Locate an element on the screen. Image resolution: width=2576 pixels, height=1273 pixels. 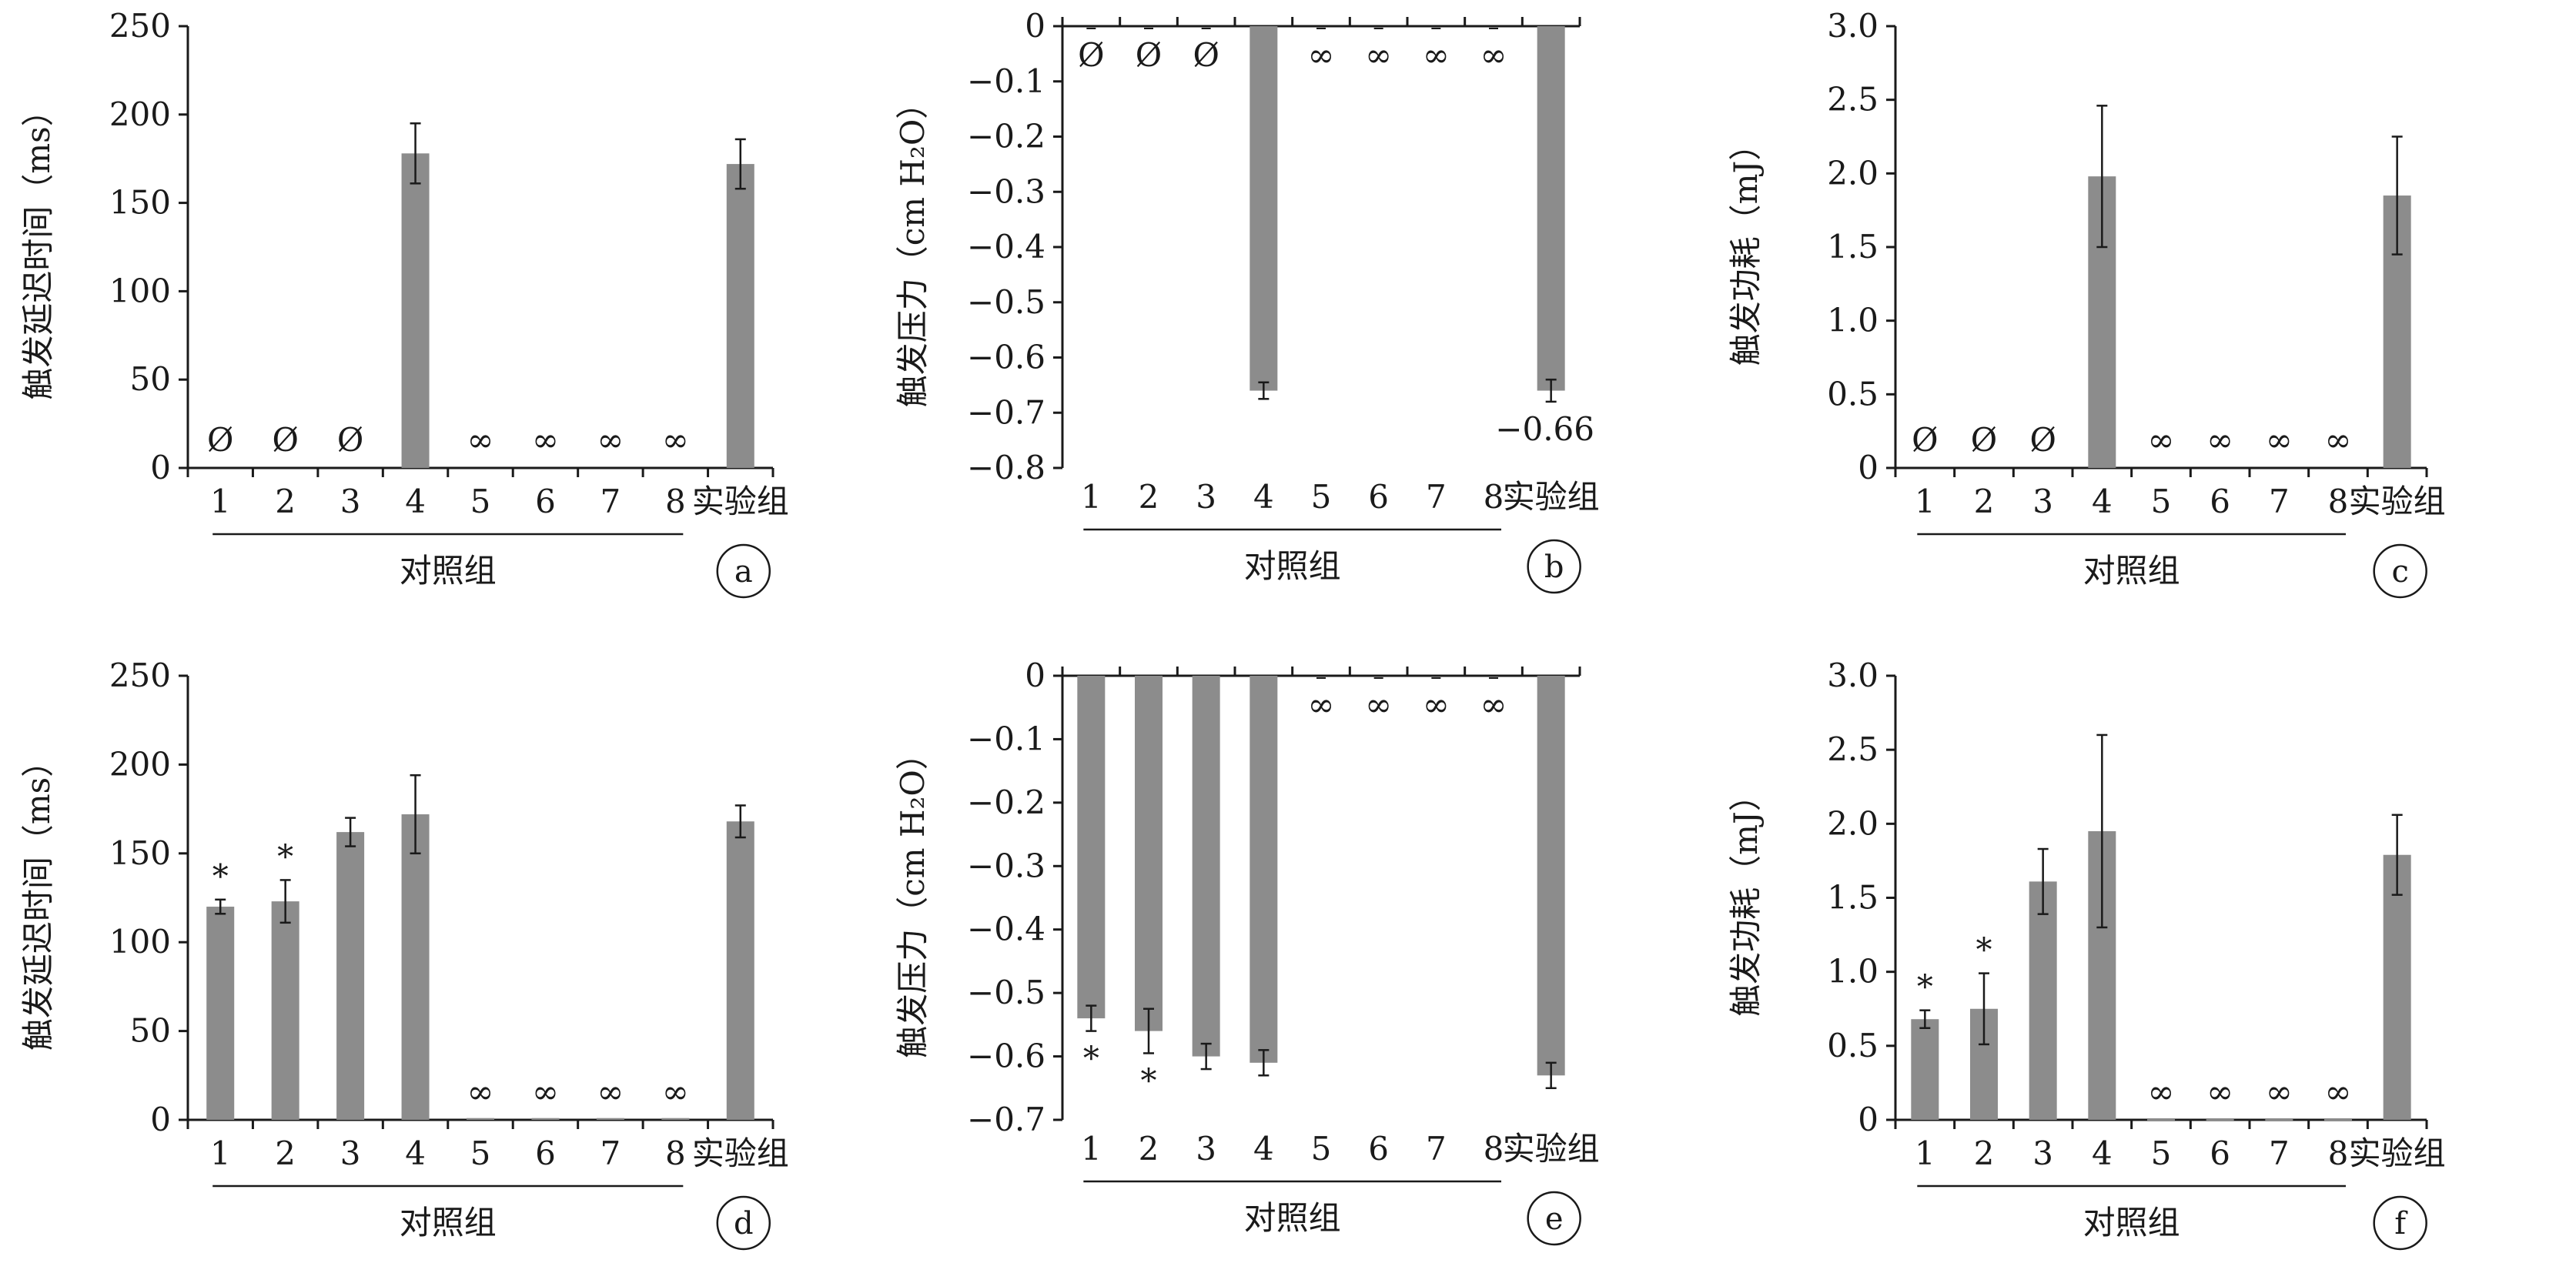
y-tick-label: 0.5 is located at coordinates (1853, 1045).